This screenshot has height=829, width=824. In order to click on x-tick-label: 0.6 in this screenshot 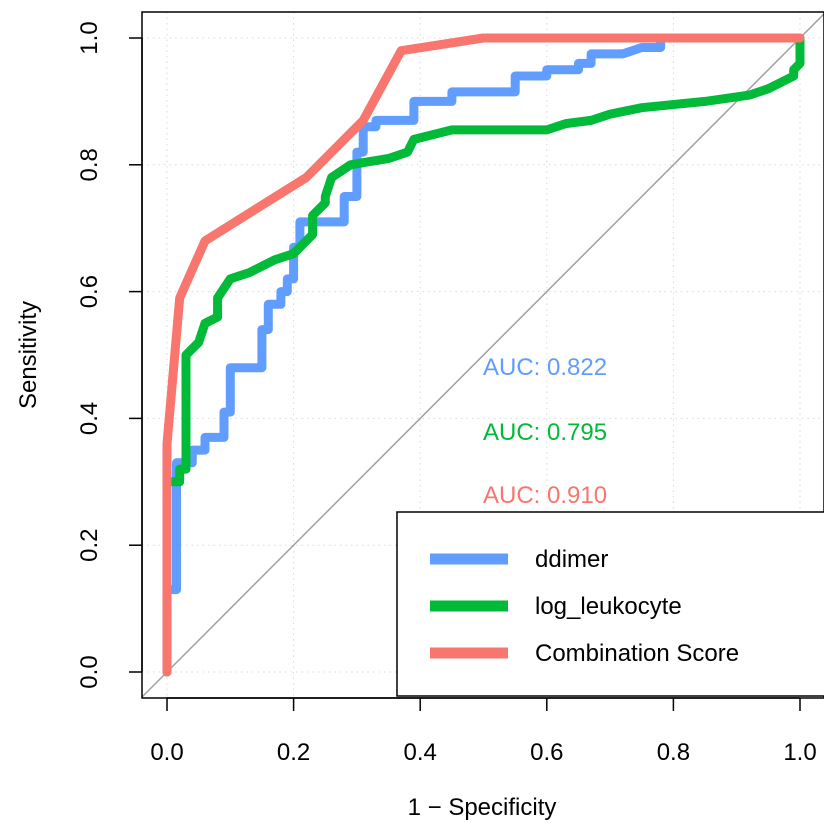, I will do `click(546, 752)`.